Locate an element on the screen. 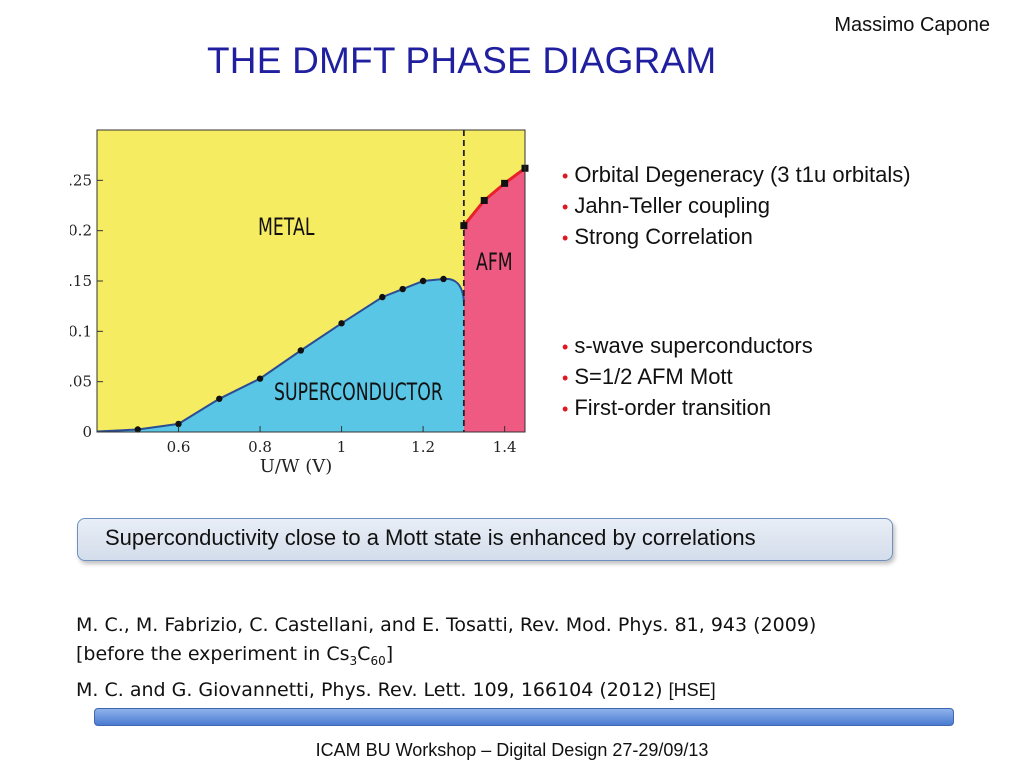  x-tick-label: 1.4 is located at coordinates (505, 447).